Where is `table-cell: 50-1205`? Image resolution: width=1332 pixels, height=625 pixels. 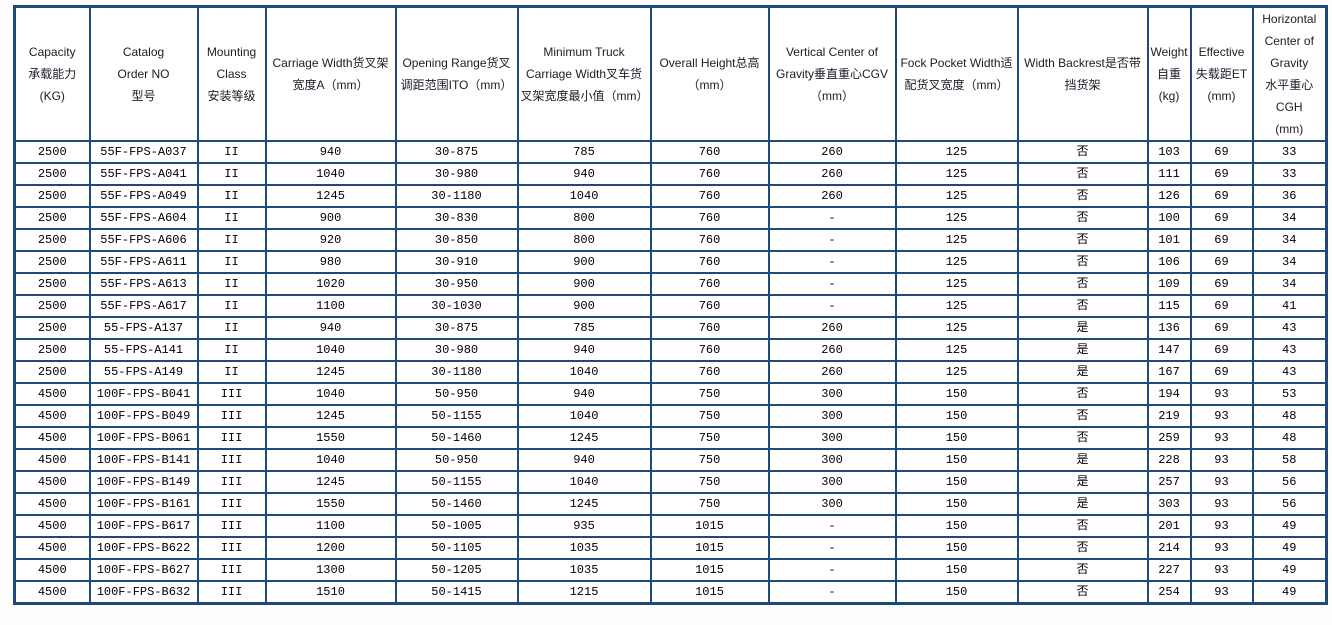 table-cell: 50-1205 is located at coordinates (456, 570).